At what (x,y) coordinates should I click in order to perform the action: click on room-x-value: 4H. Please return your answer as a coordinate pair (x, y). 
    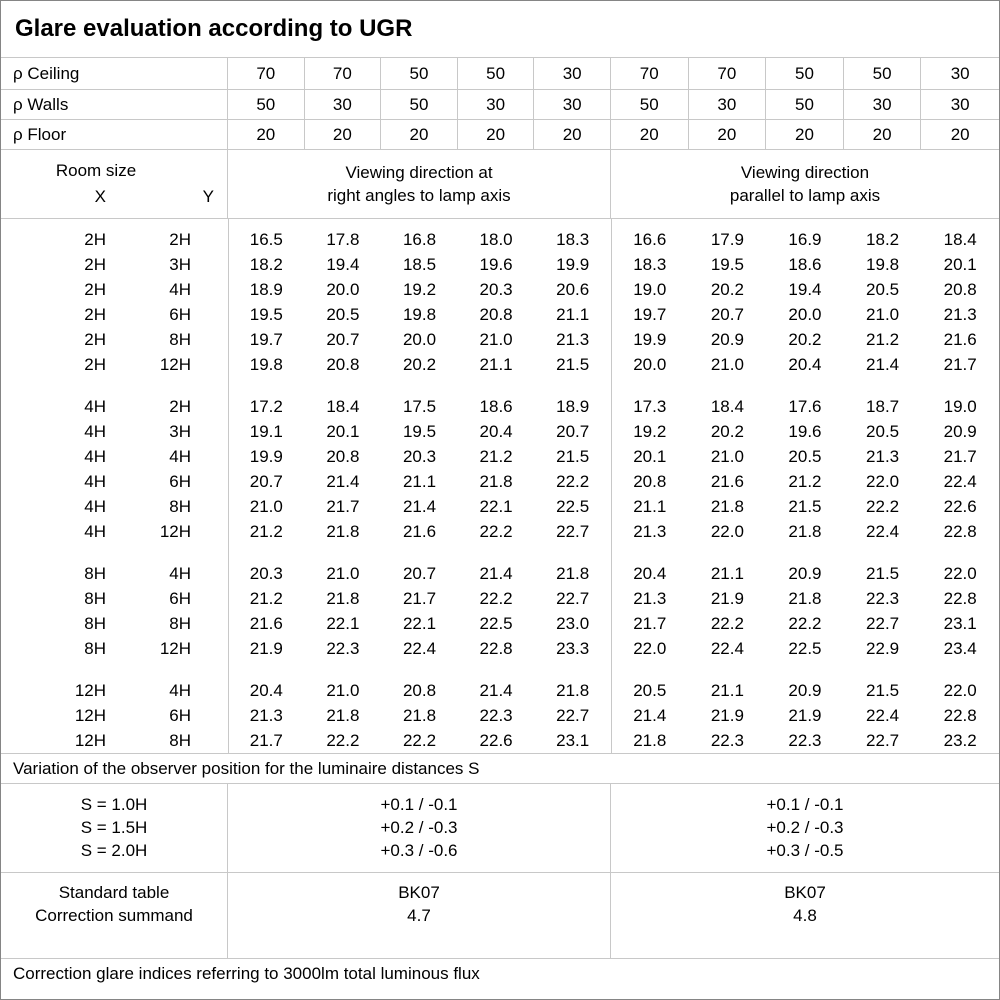
    Looking at the image, I should click on (95, 506).